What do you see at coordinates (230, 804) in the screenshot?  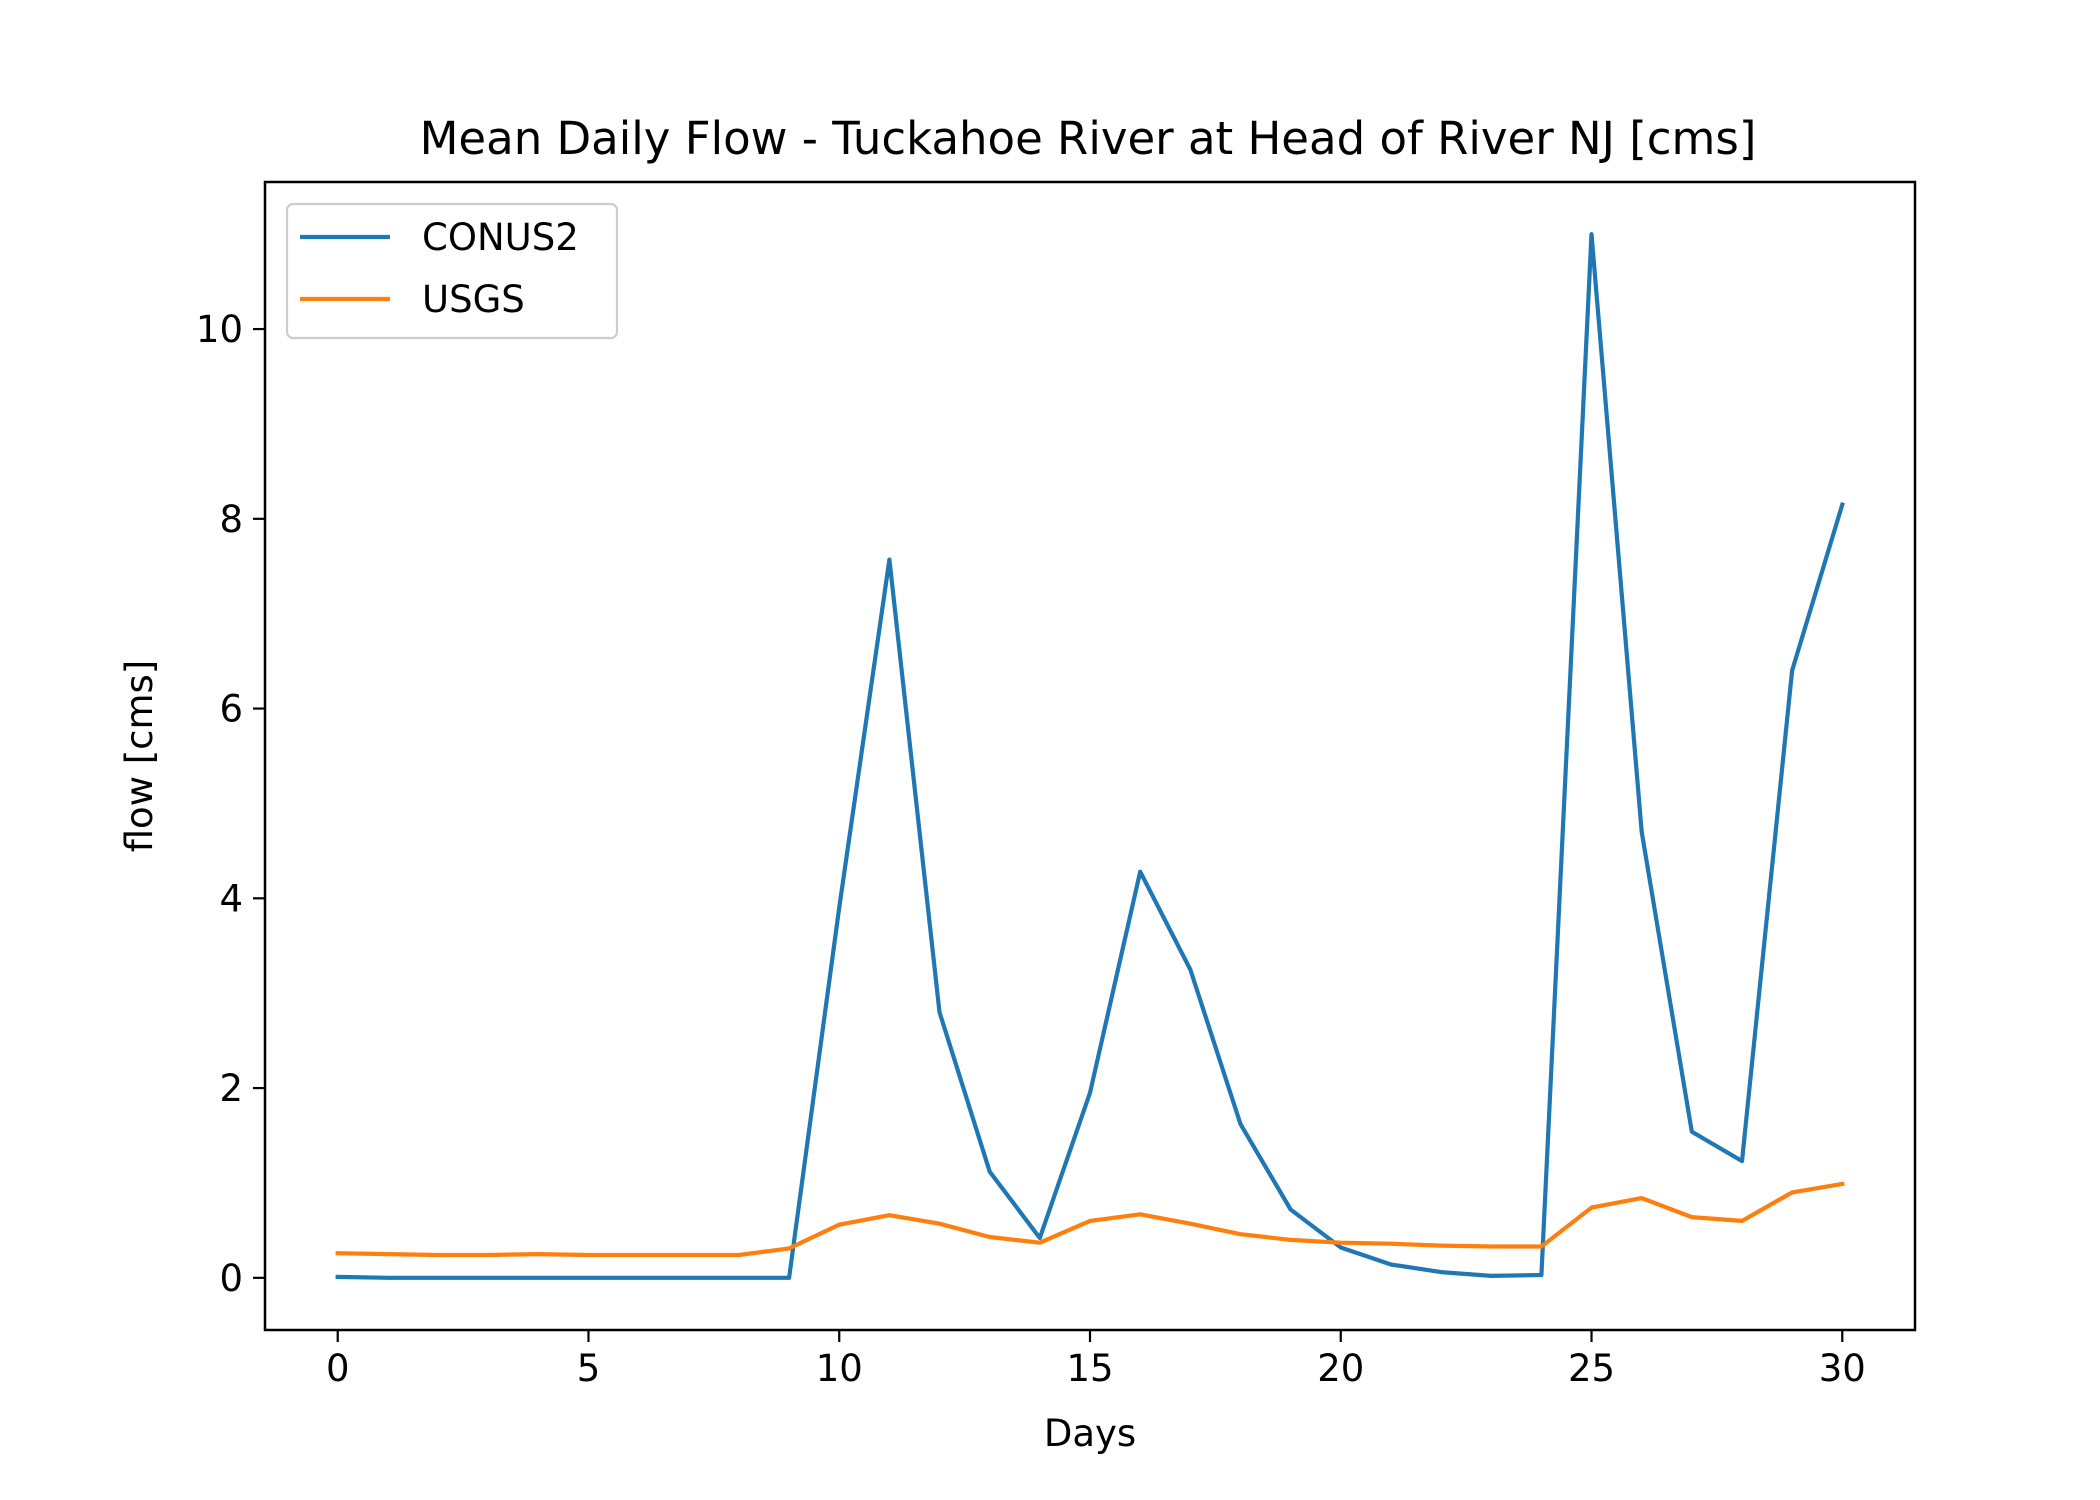 I see `y-axis: 0 2 4 6 8 10` at bounding box center [230, 804].